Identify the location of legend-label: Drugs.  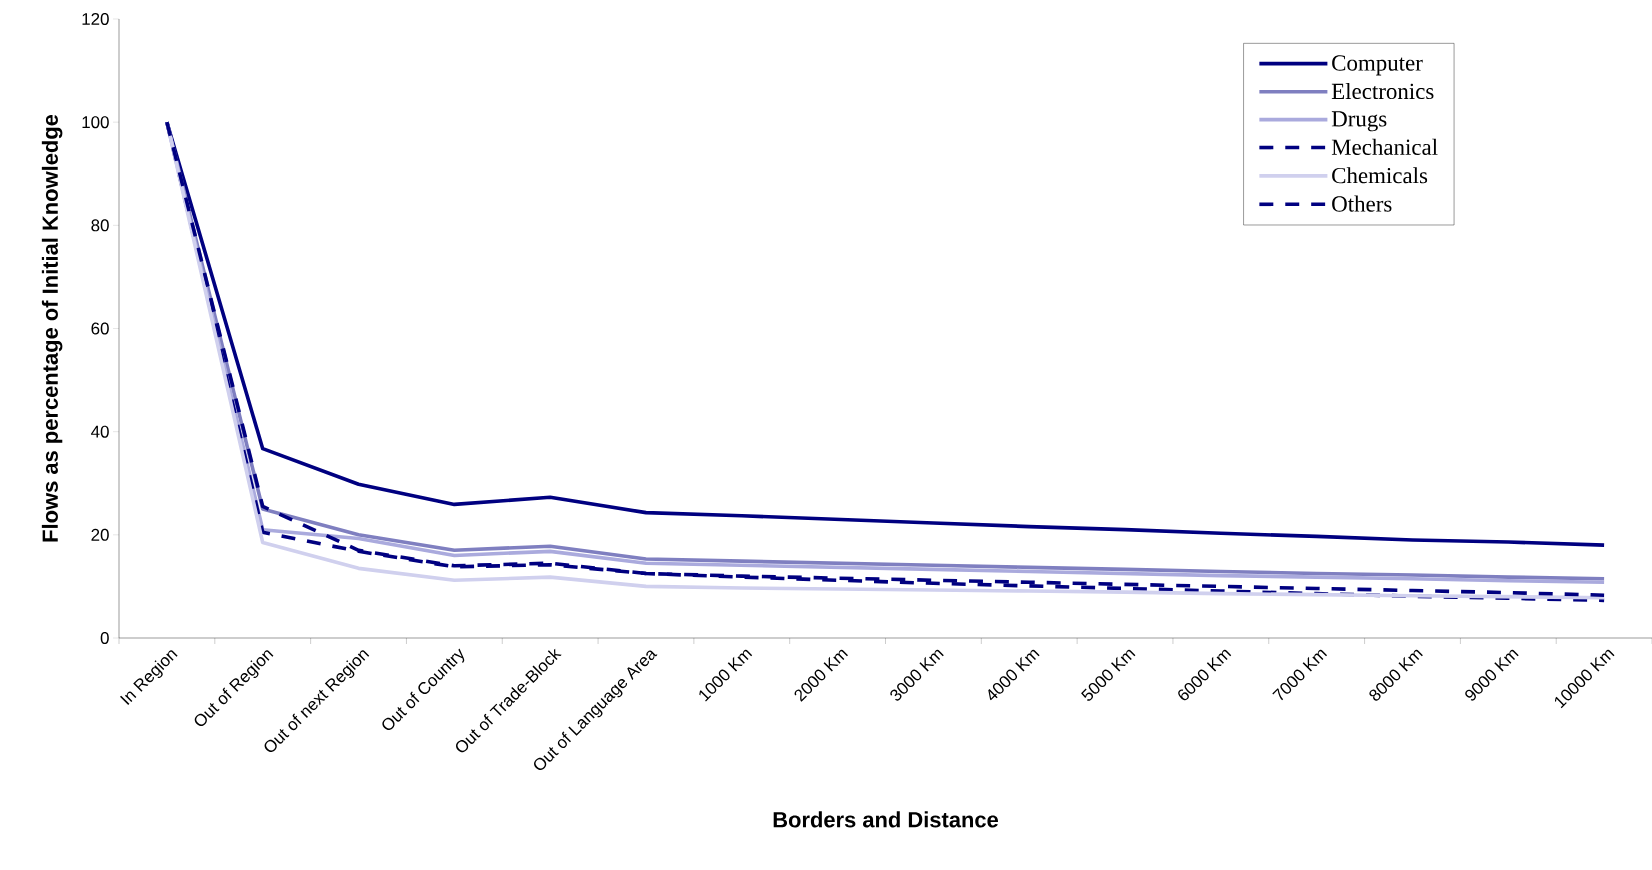
(1359, 121).